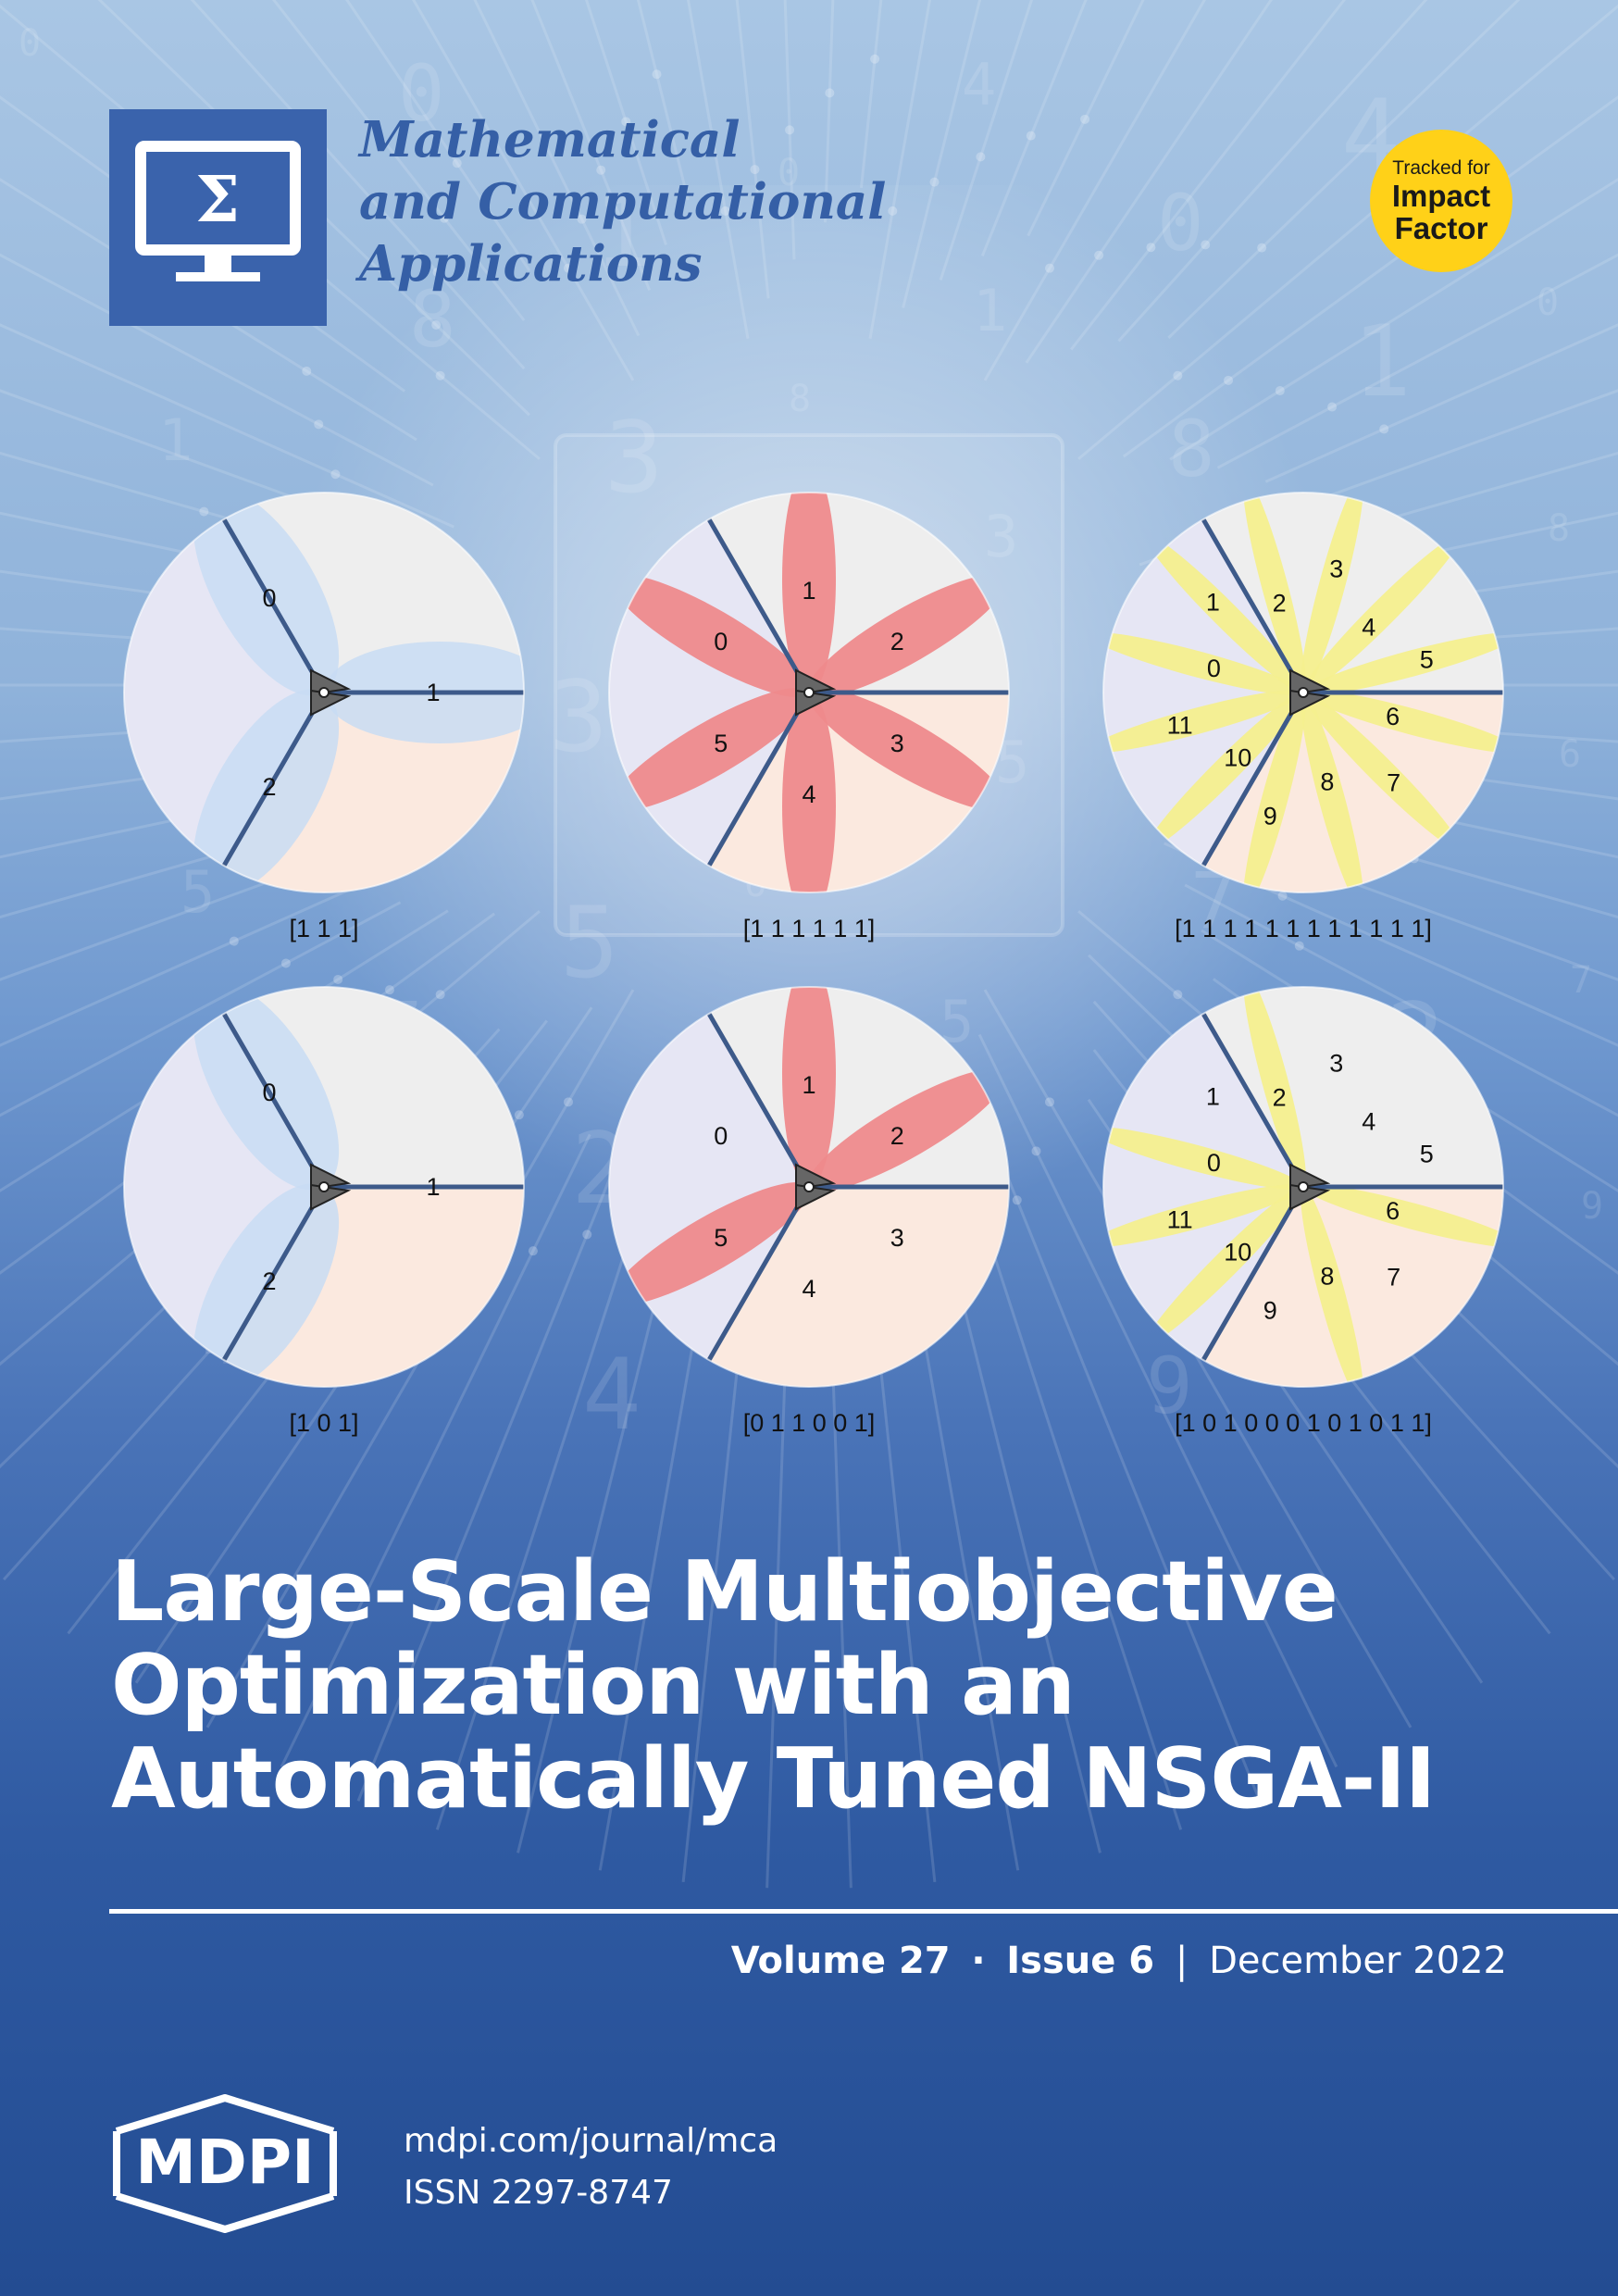 The width and height of the screenshot is (1618, 2296). Describe the element at coordinates (1237, 758) in the screenshot. I see `sector-label: 10` at that location.